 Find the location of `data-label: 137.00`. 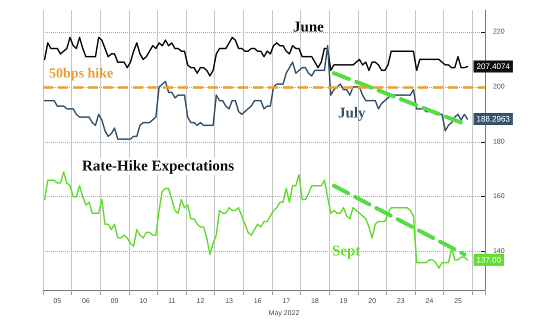

data-label: 137.00 is located at coordinates (489, 259).